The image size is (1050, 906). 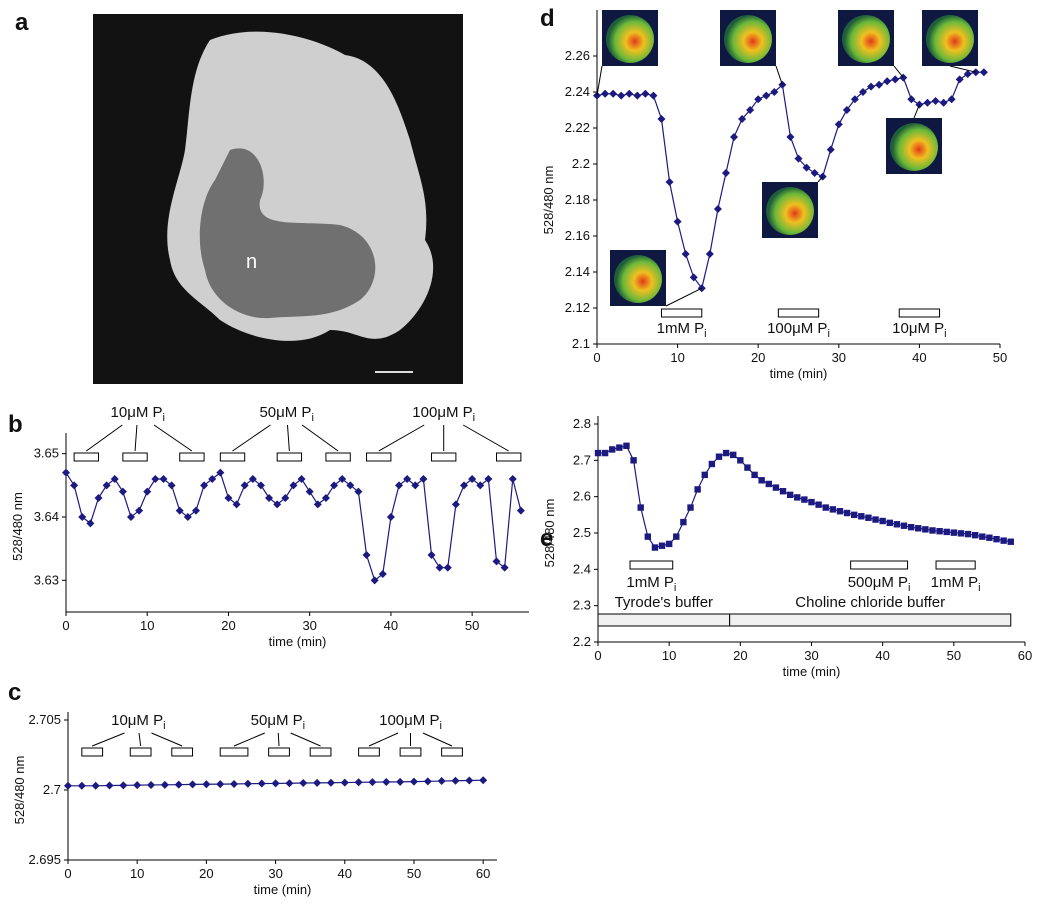 What do you see at coordinates (878, 582) in the screenshot?
I see `stimulus-label-text: 500μM P` at bounding box center [878, 582].